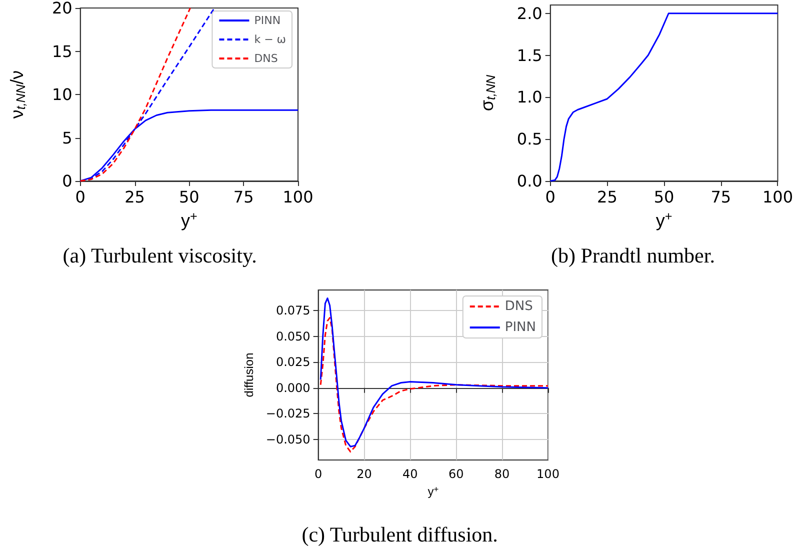  What do you see at coordinates (293, 336) in the screenshot?
I see `y-tick-label: 0.050` at bounding box center [293, 336].